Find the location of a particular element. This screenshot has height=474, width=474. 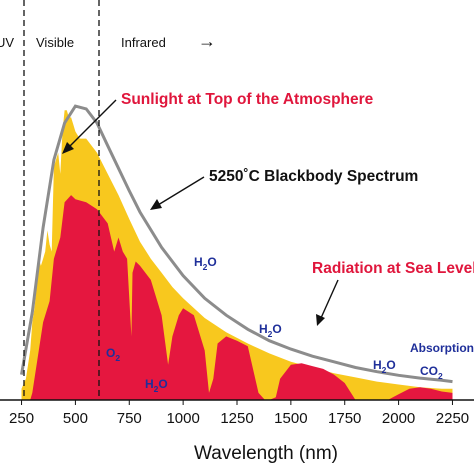

region-visible: Visible is located at coordinates (55, 42).